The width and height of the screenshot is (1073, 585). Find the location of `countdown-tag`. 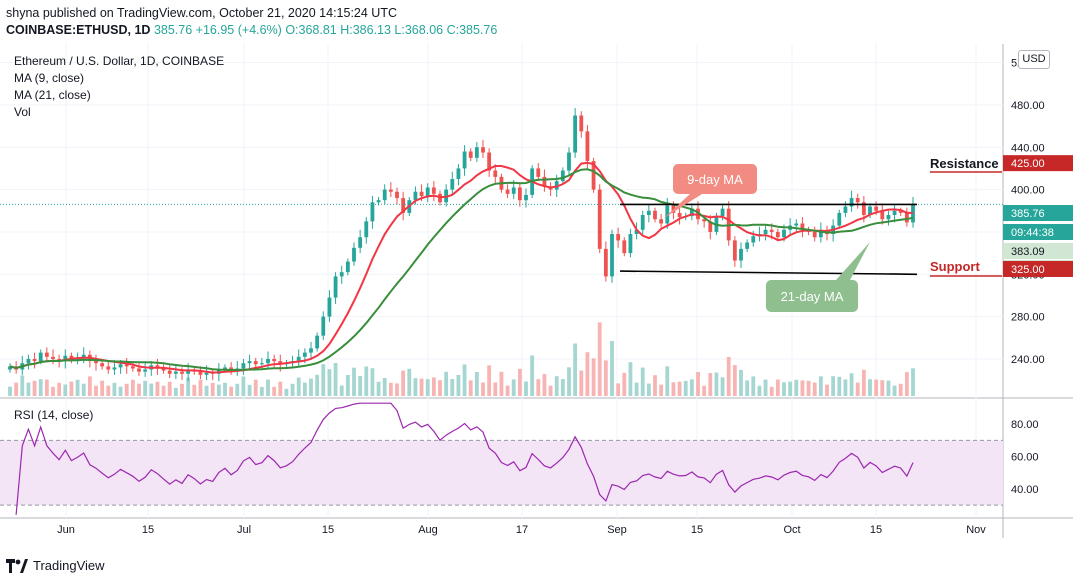

countdown-tag is located at coordinates (1038, 232).